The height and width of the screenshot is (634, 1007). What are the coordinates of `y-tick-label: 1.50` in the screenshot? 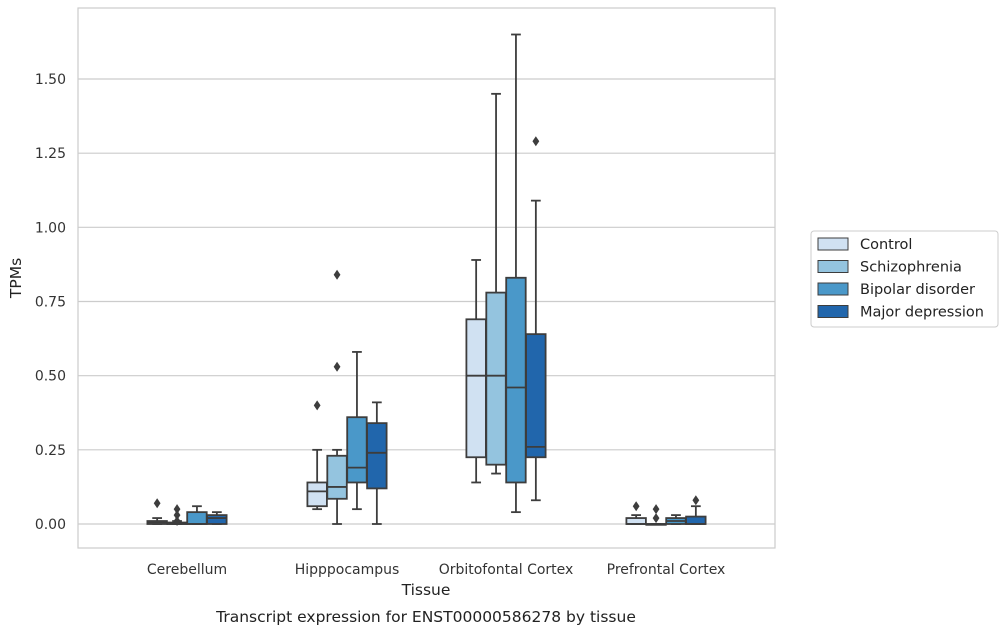 It's located at (50, 80).